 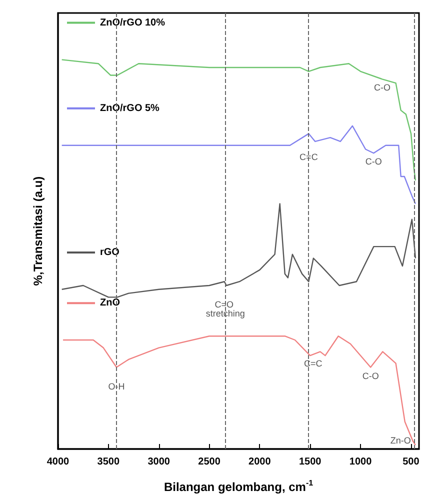 What do you see at coordinates (310, 462) in the screenshot?
I see `x-tick-label: 1500` at bounding box center [310, 462].